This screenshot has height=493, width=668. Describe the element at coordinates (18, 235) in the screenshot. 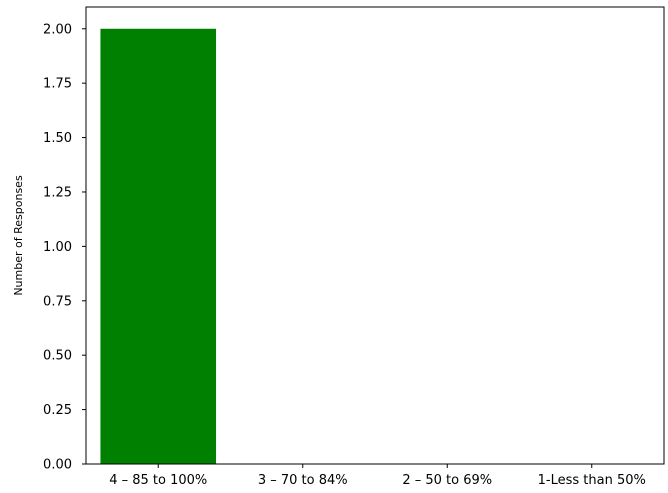

I see `y-axis-label: Number of Responses` at that location.